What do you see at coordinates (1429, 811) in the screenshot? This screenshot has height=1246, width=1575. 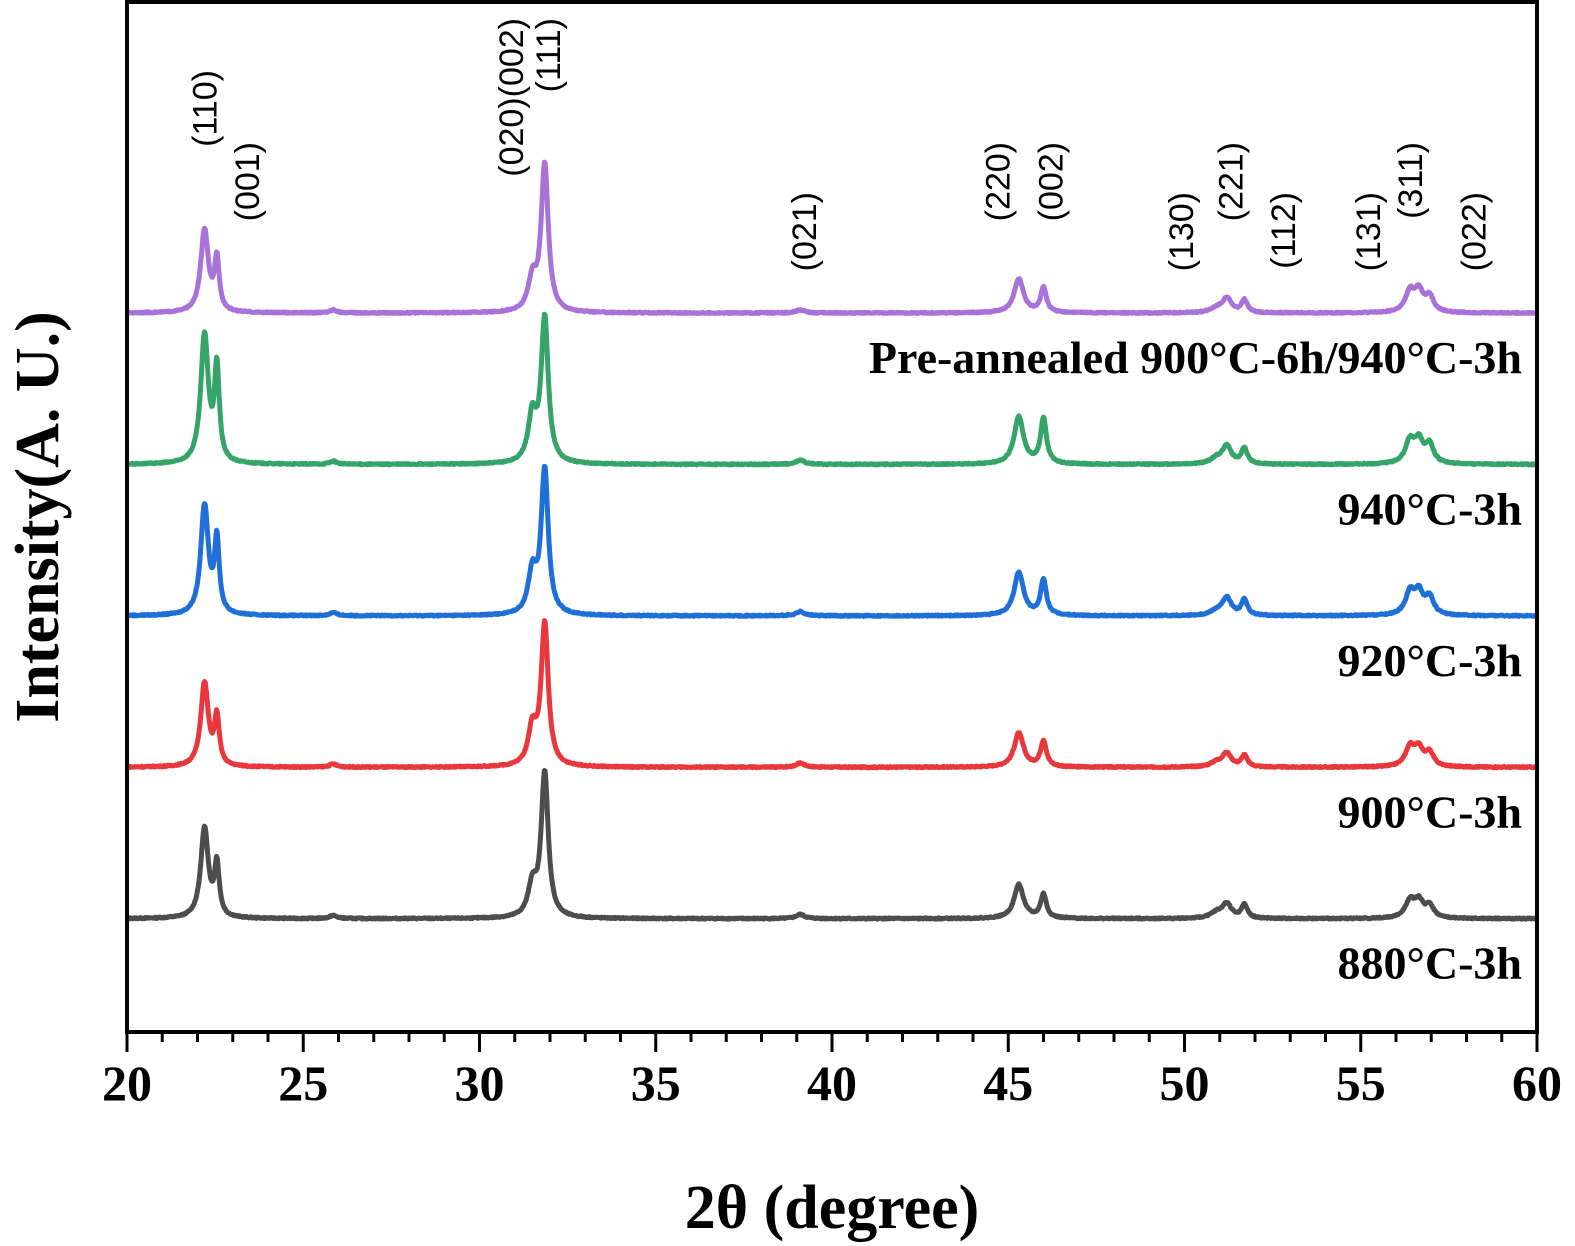 I see `series-label-1: 900°C-3h` at bounding box center [1429, 811].